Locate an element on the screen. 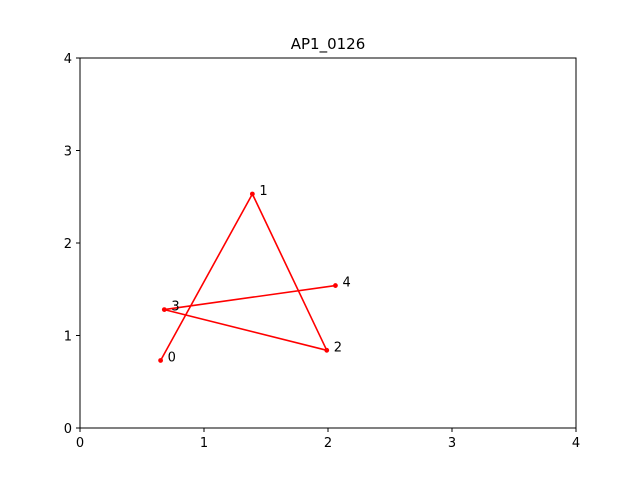 This screenshot has height=480, width=640. x-tick-label: 3 is located at coordinates (452, 443).